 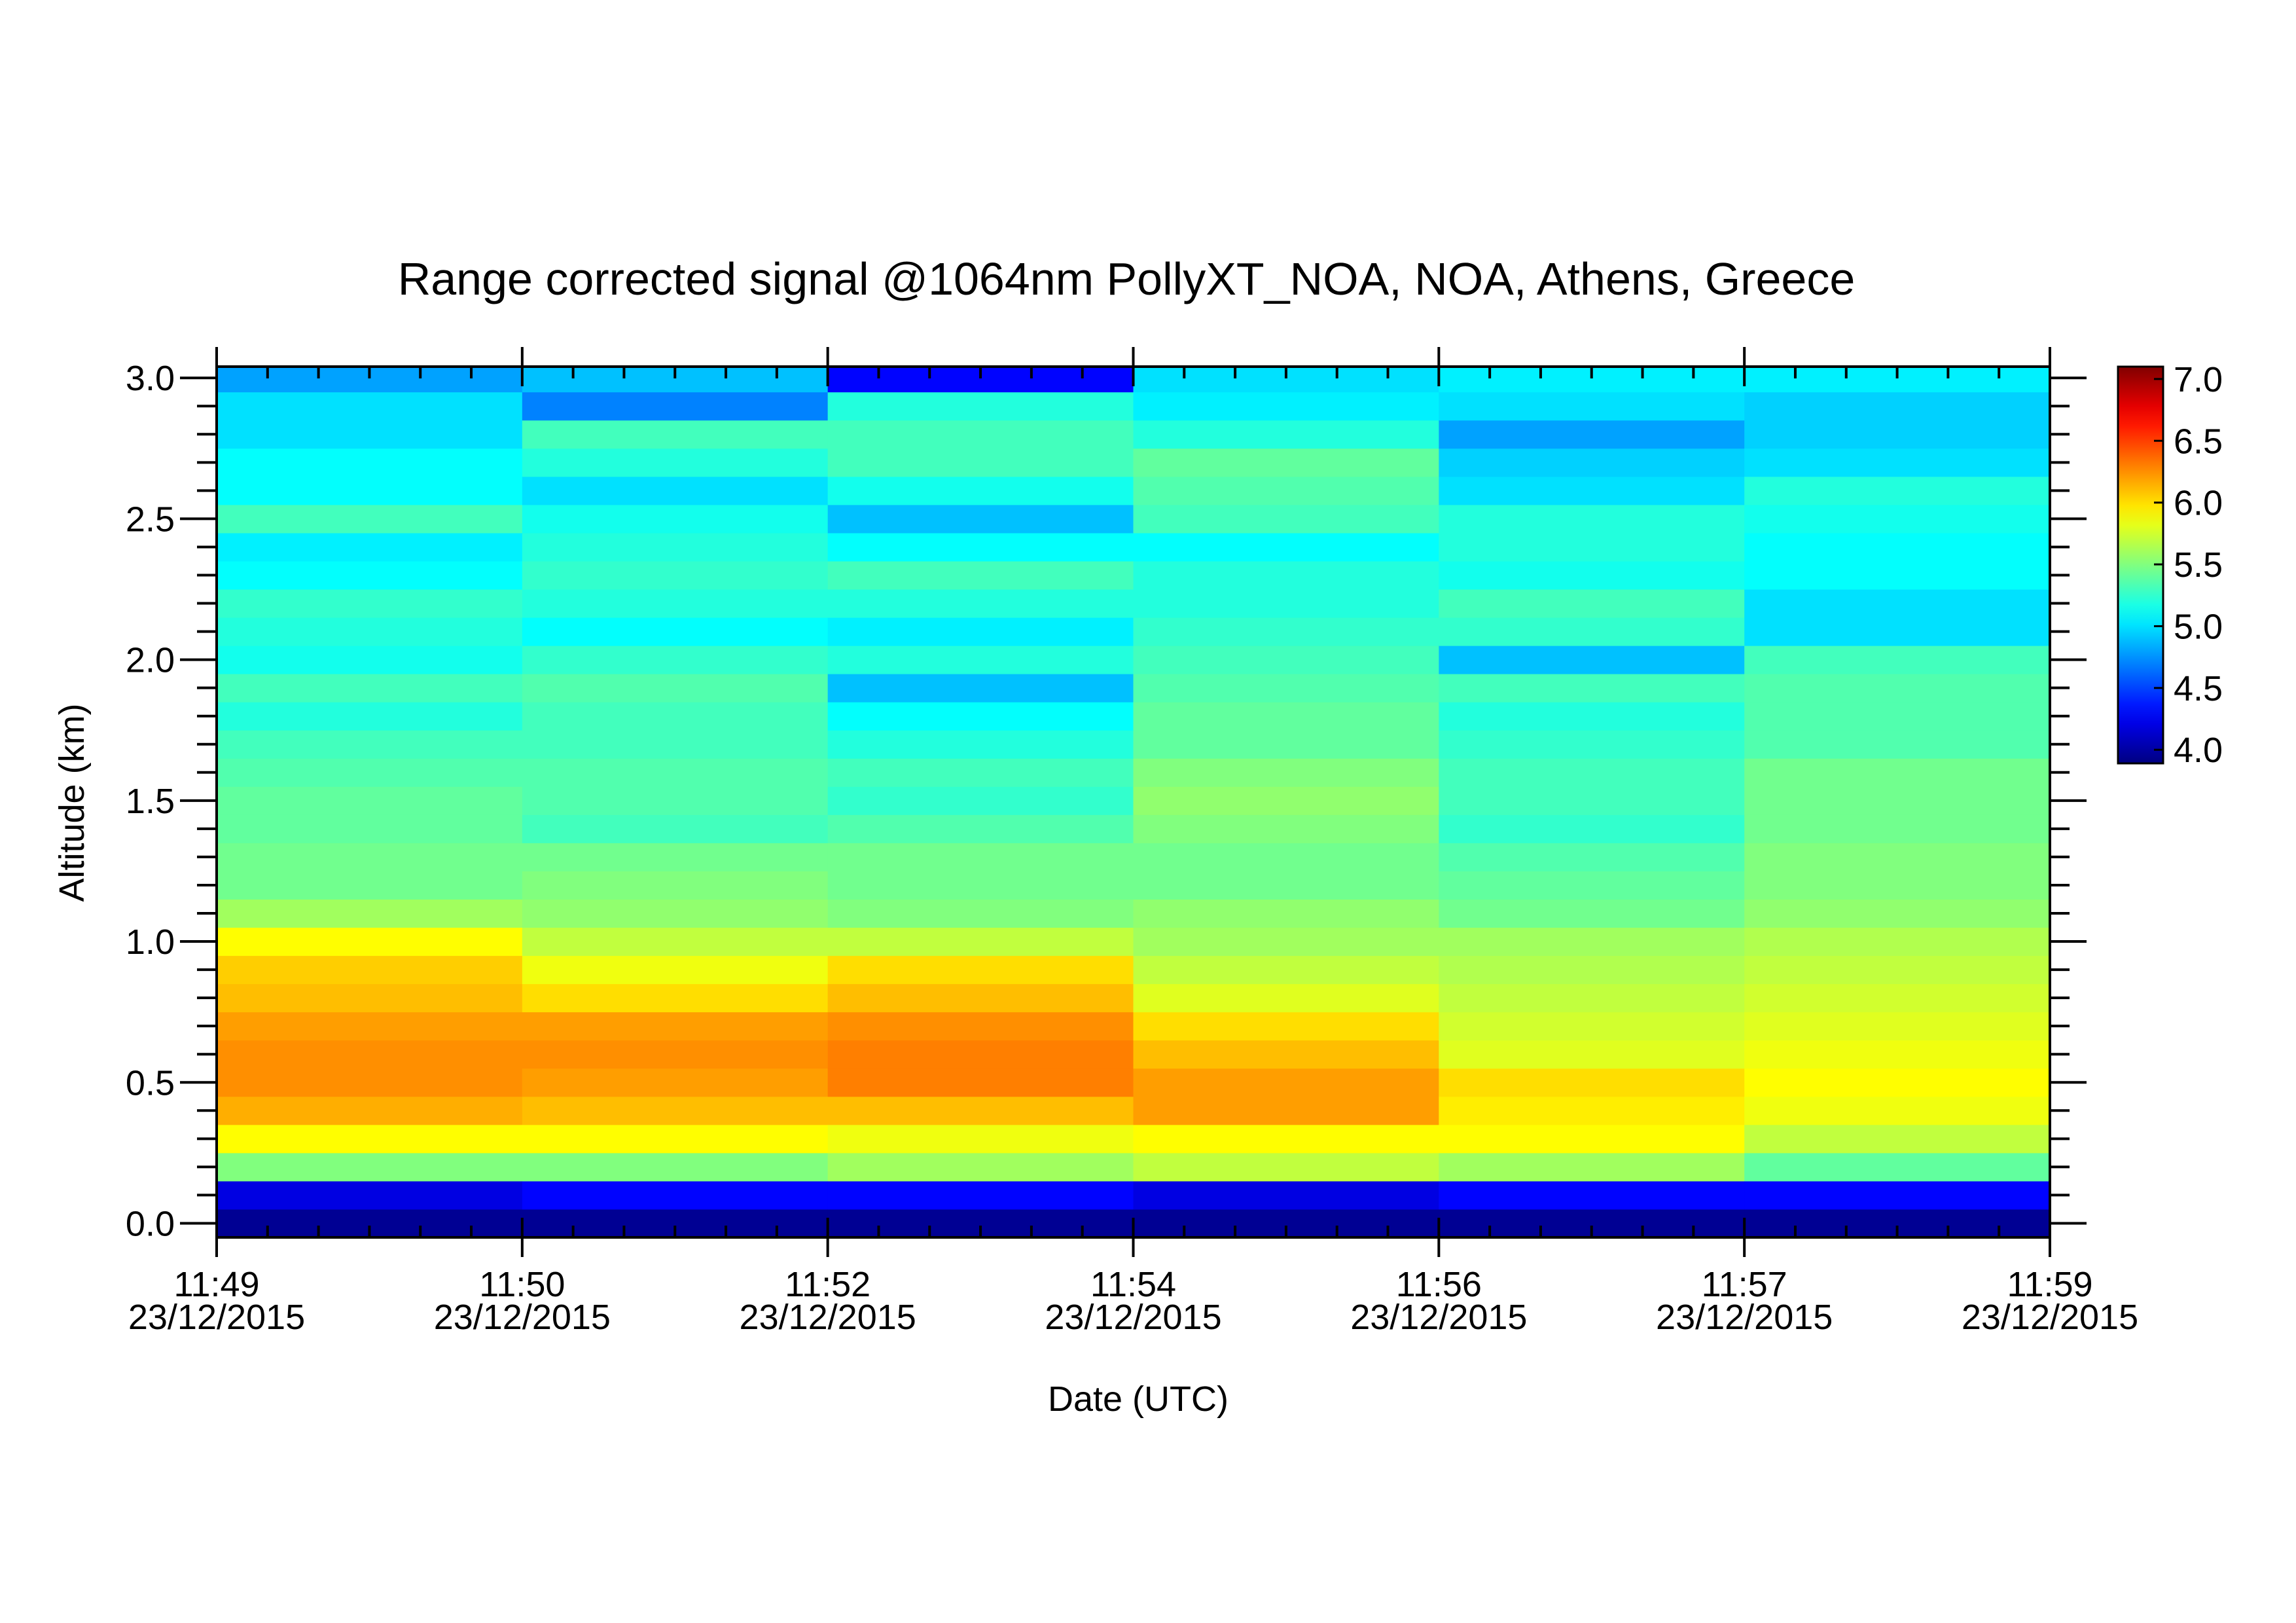 I want to click on x-tick-label: 11:49, so click(x=216, y=1284).